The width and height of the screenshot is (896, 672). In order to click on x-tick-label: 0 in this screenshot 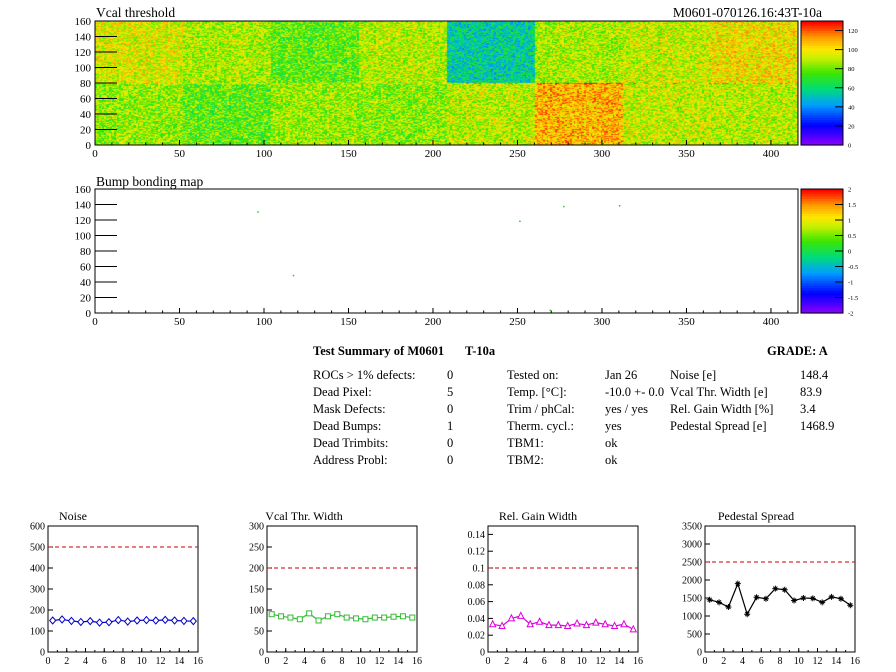, I will do `click(48, 661)`.